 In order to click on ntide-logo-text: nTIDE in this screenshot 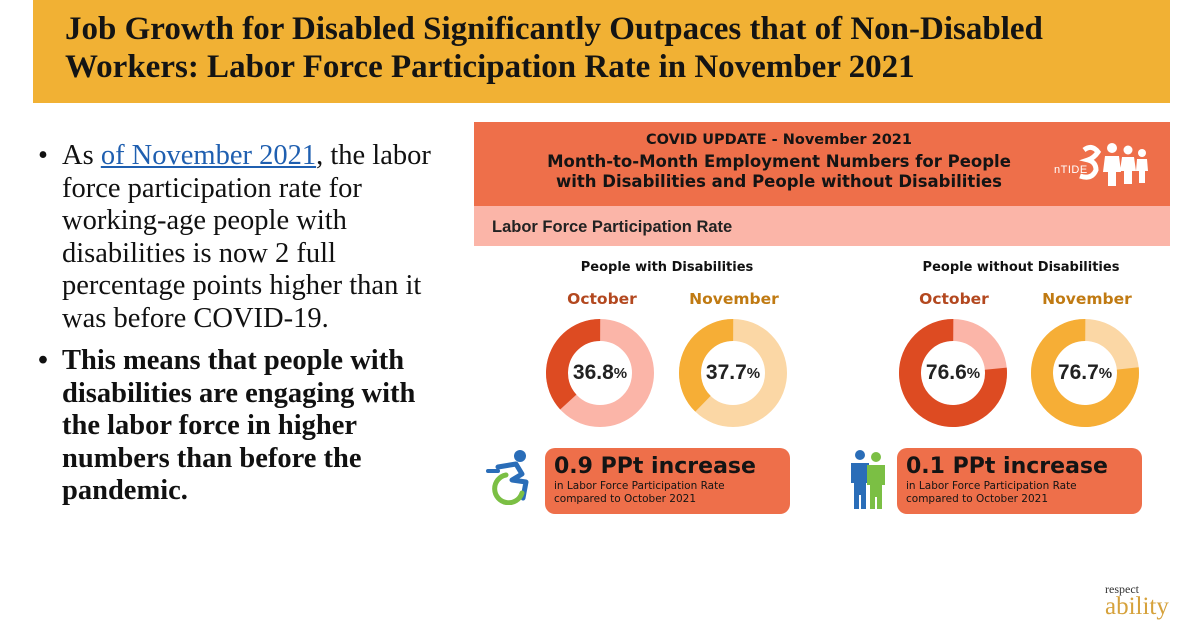, I will do `click(1071, 170)`.